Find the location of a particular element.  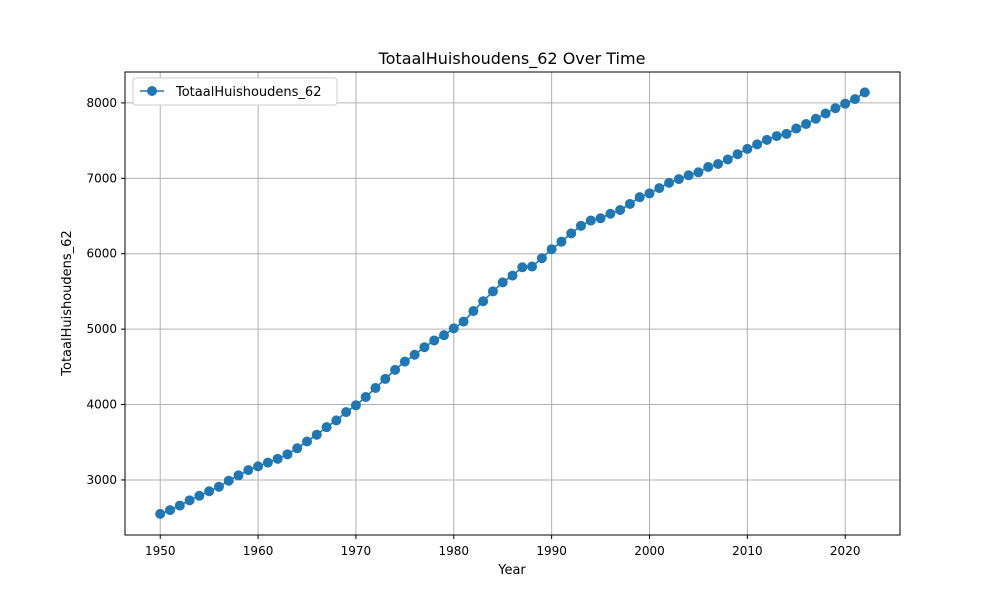

legend-box is located at coordinates (235, 91).